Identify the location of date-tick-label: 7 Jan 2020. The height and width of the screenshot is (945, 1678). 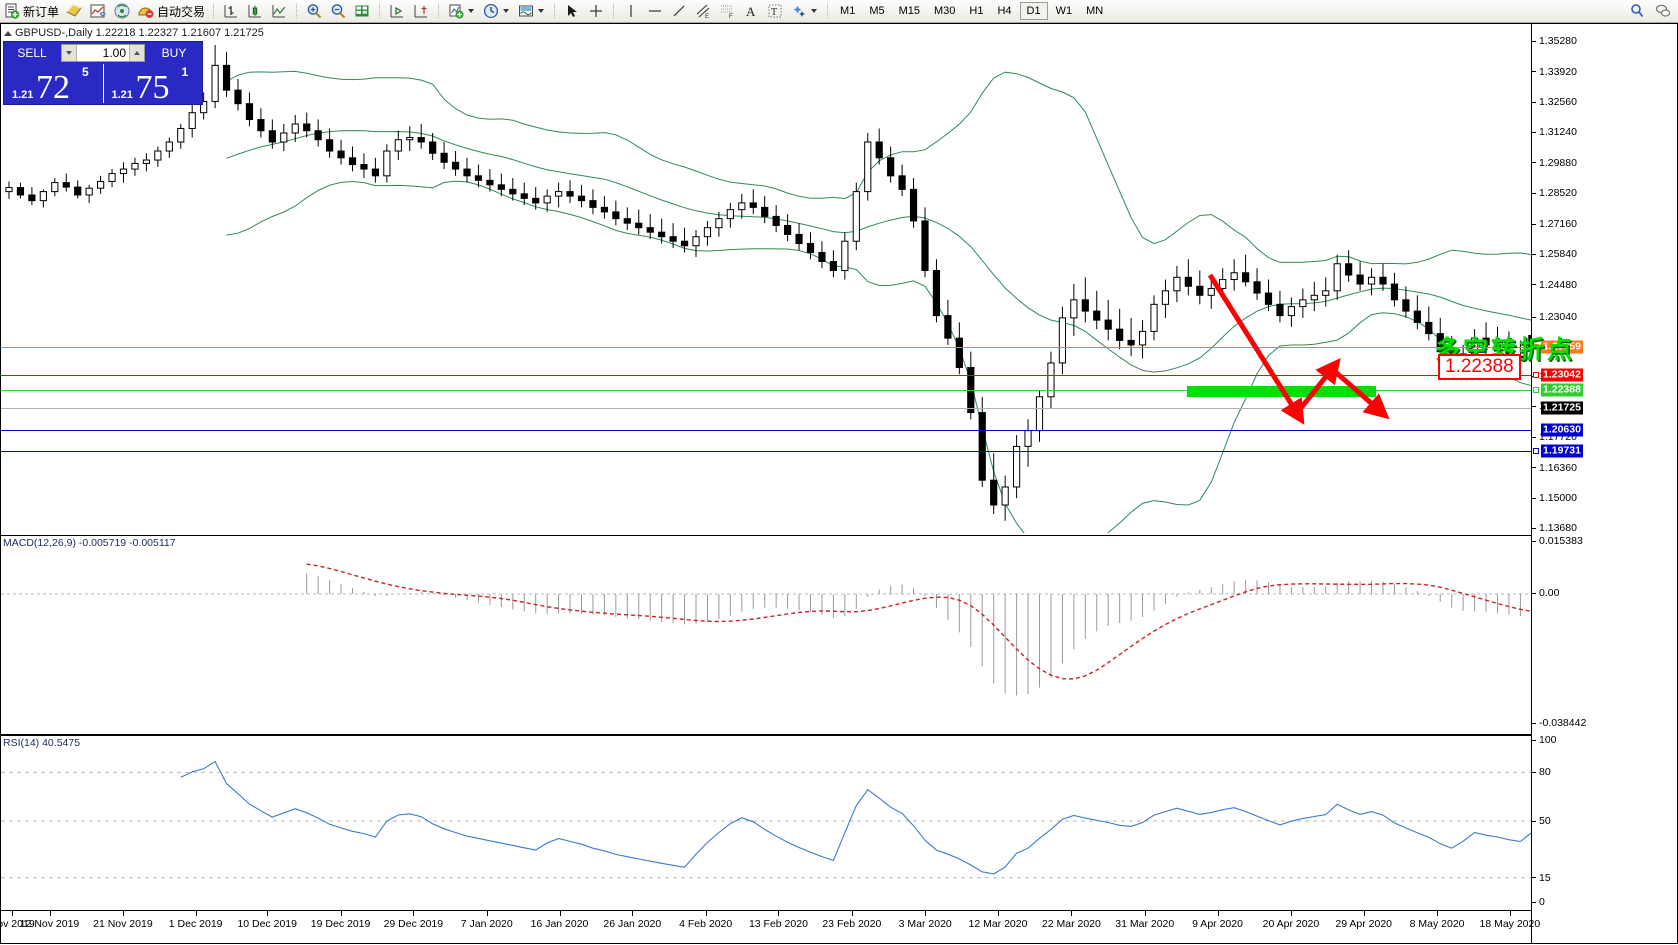
(486, 924).